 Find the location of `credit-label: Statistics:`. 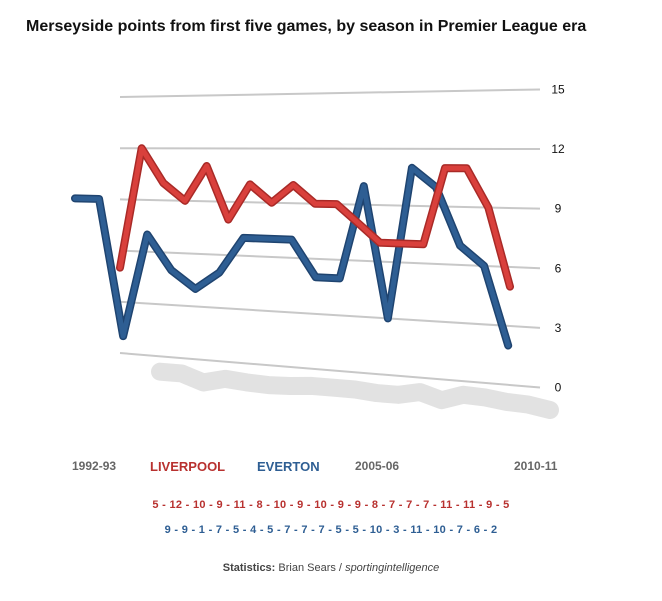

credit-label: Statistics: is located at coordinates (249, 568).